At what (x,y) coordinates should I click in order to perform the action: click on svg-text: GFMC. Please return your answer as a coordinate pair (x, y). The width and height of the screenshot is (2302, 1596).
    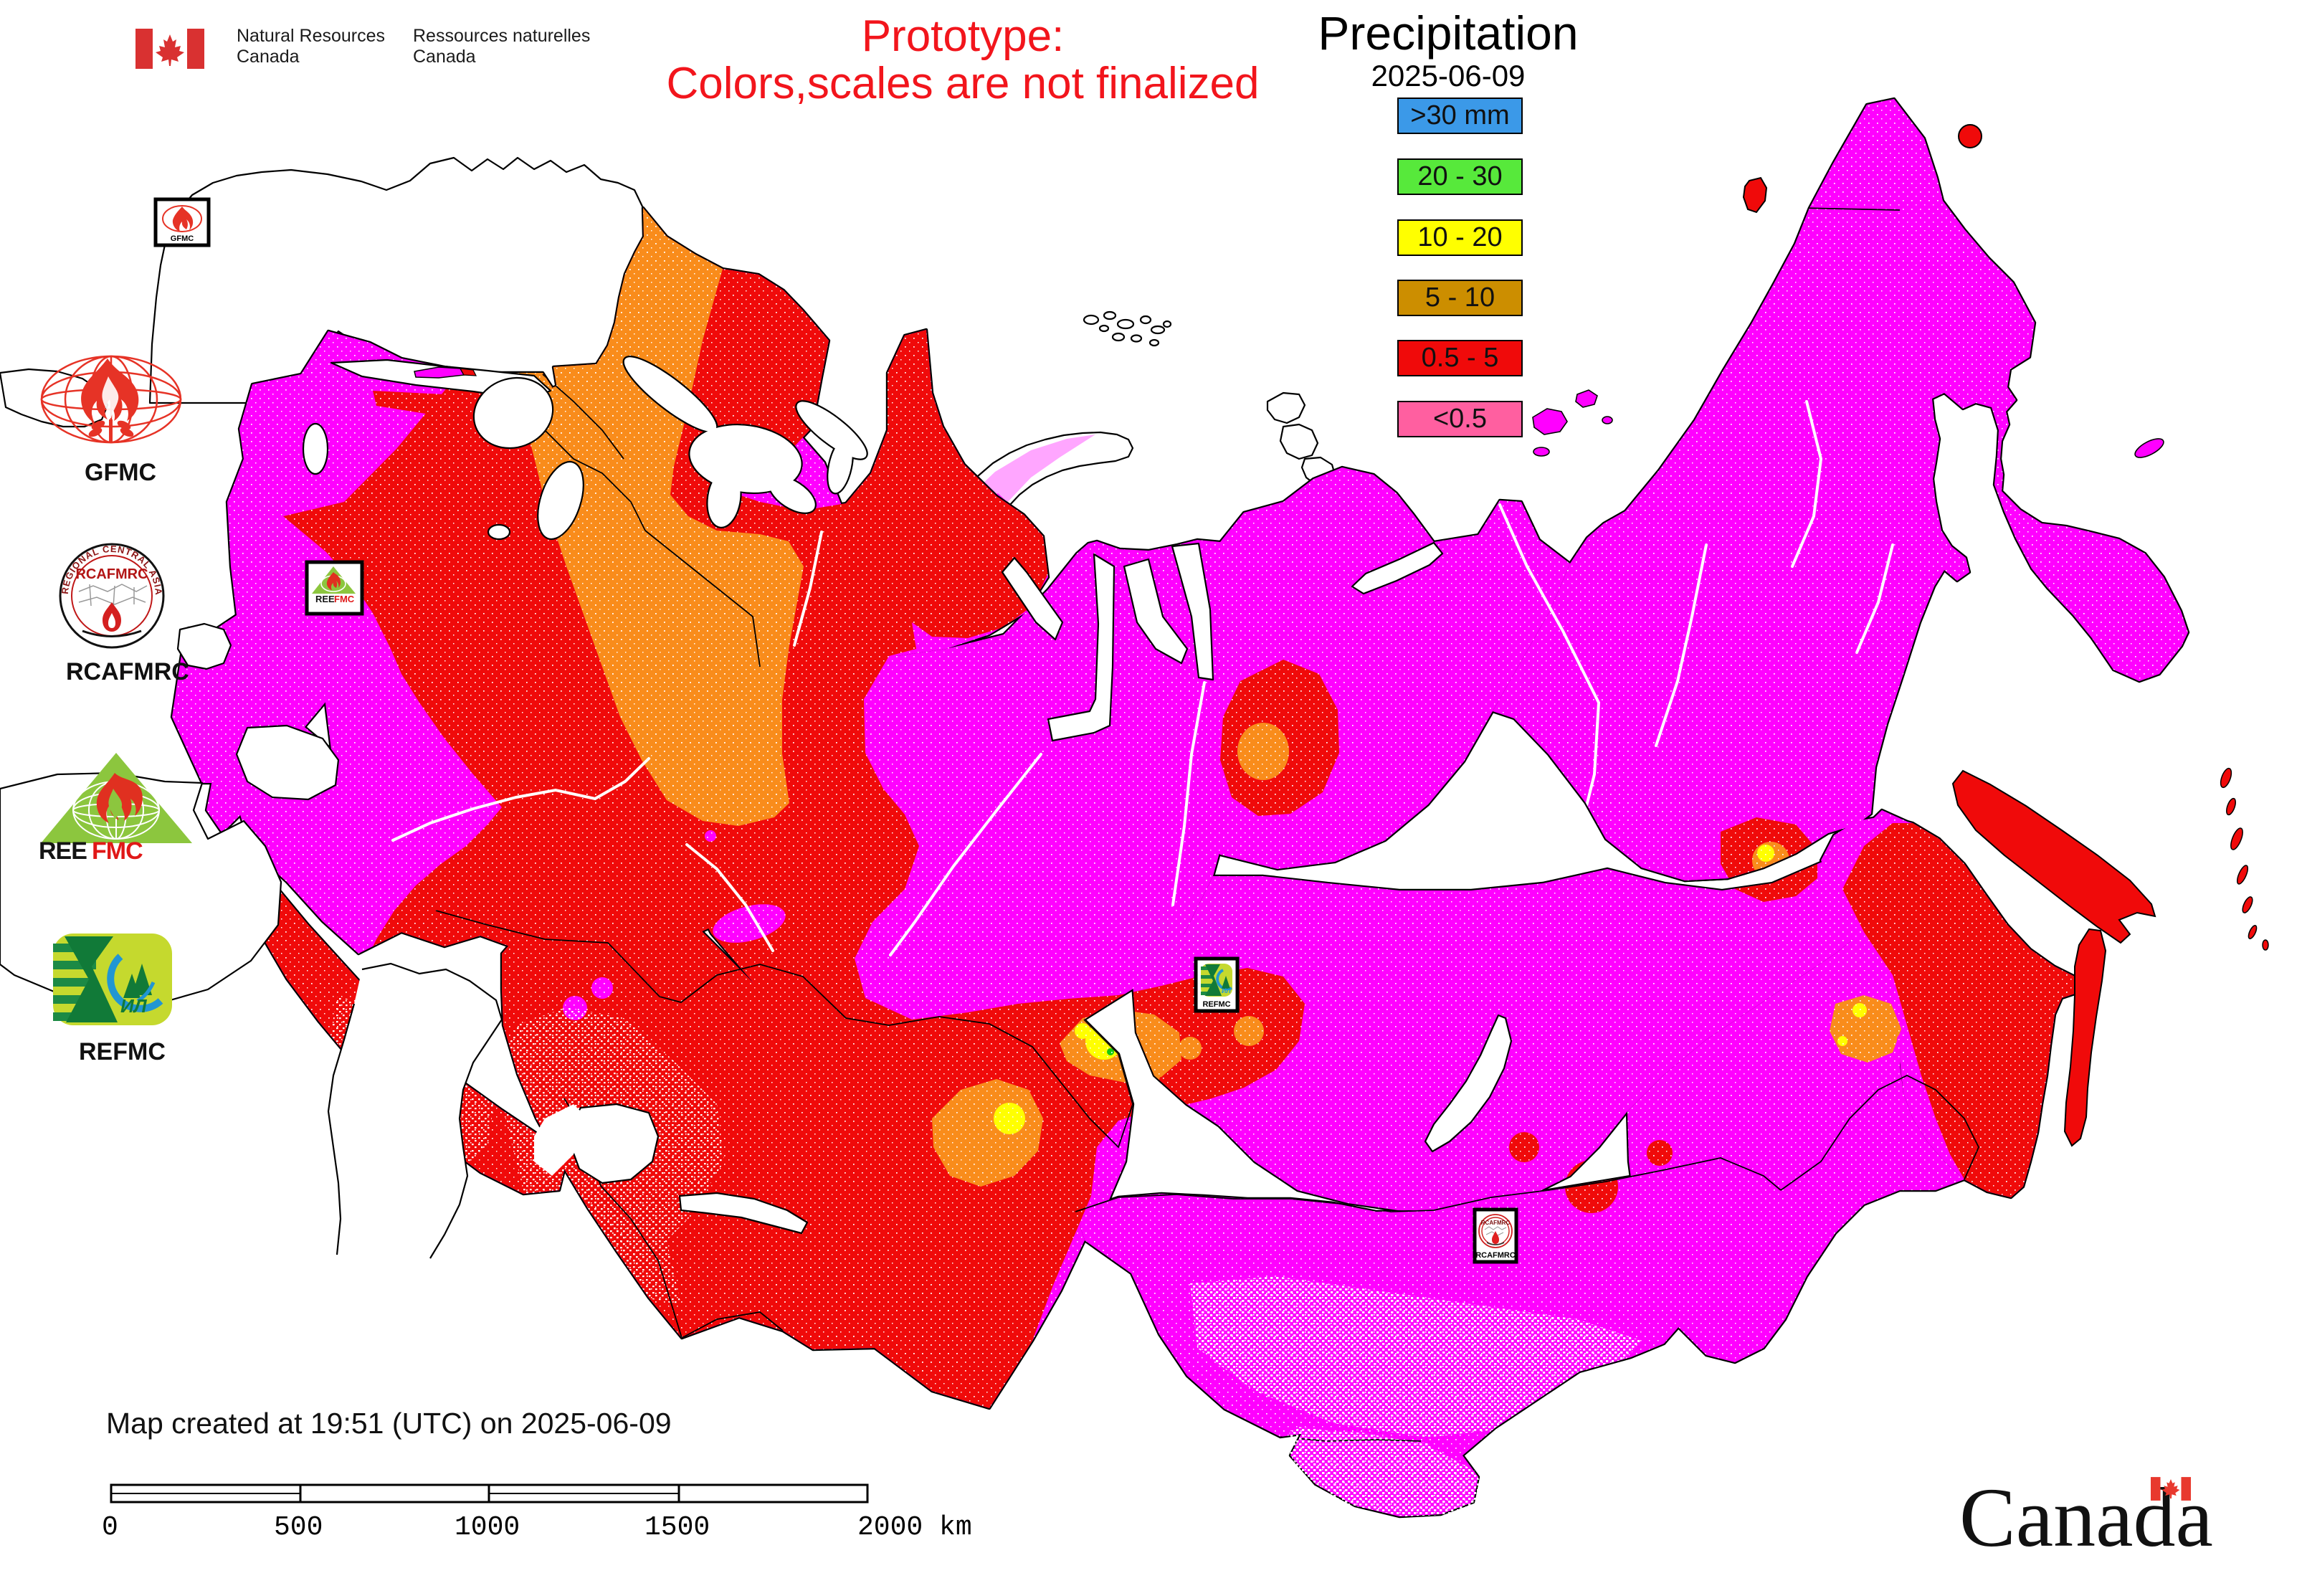
    Looking at the image, I should click on (183, 238).